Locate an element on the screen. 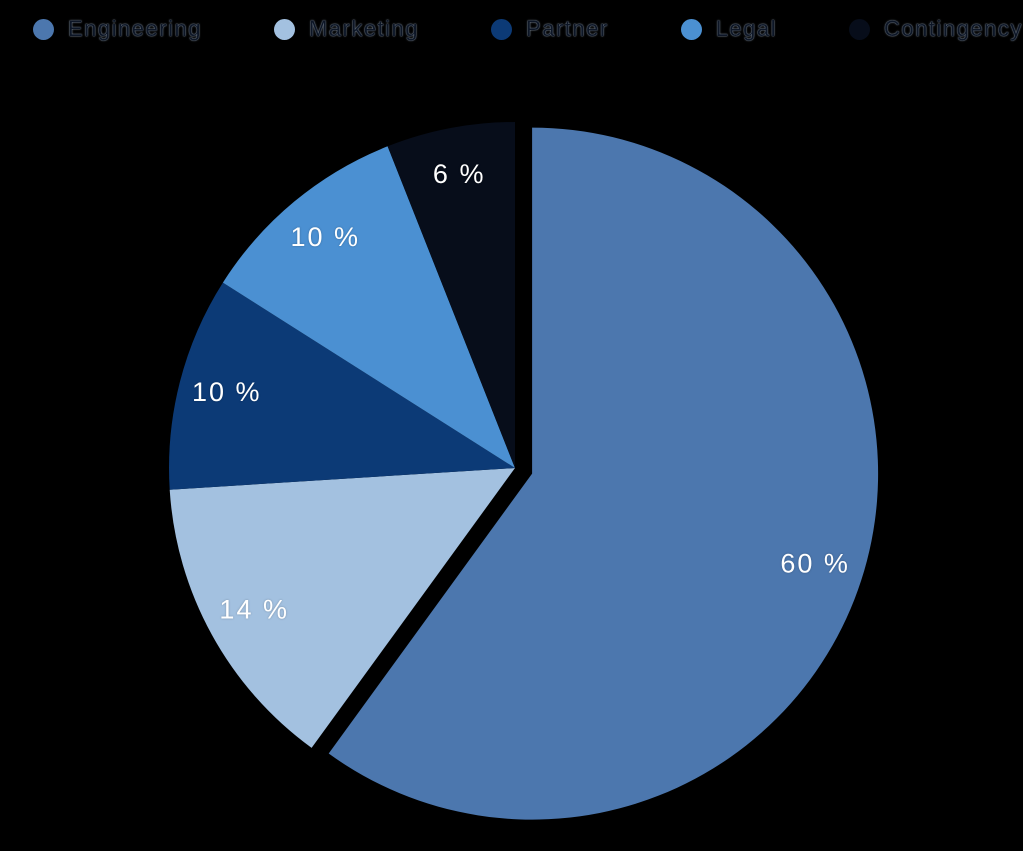  slice-label-marketing: 14 % is located at coordinates (254, 610).